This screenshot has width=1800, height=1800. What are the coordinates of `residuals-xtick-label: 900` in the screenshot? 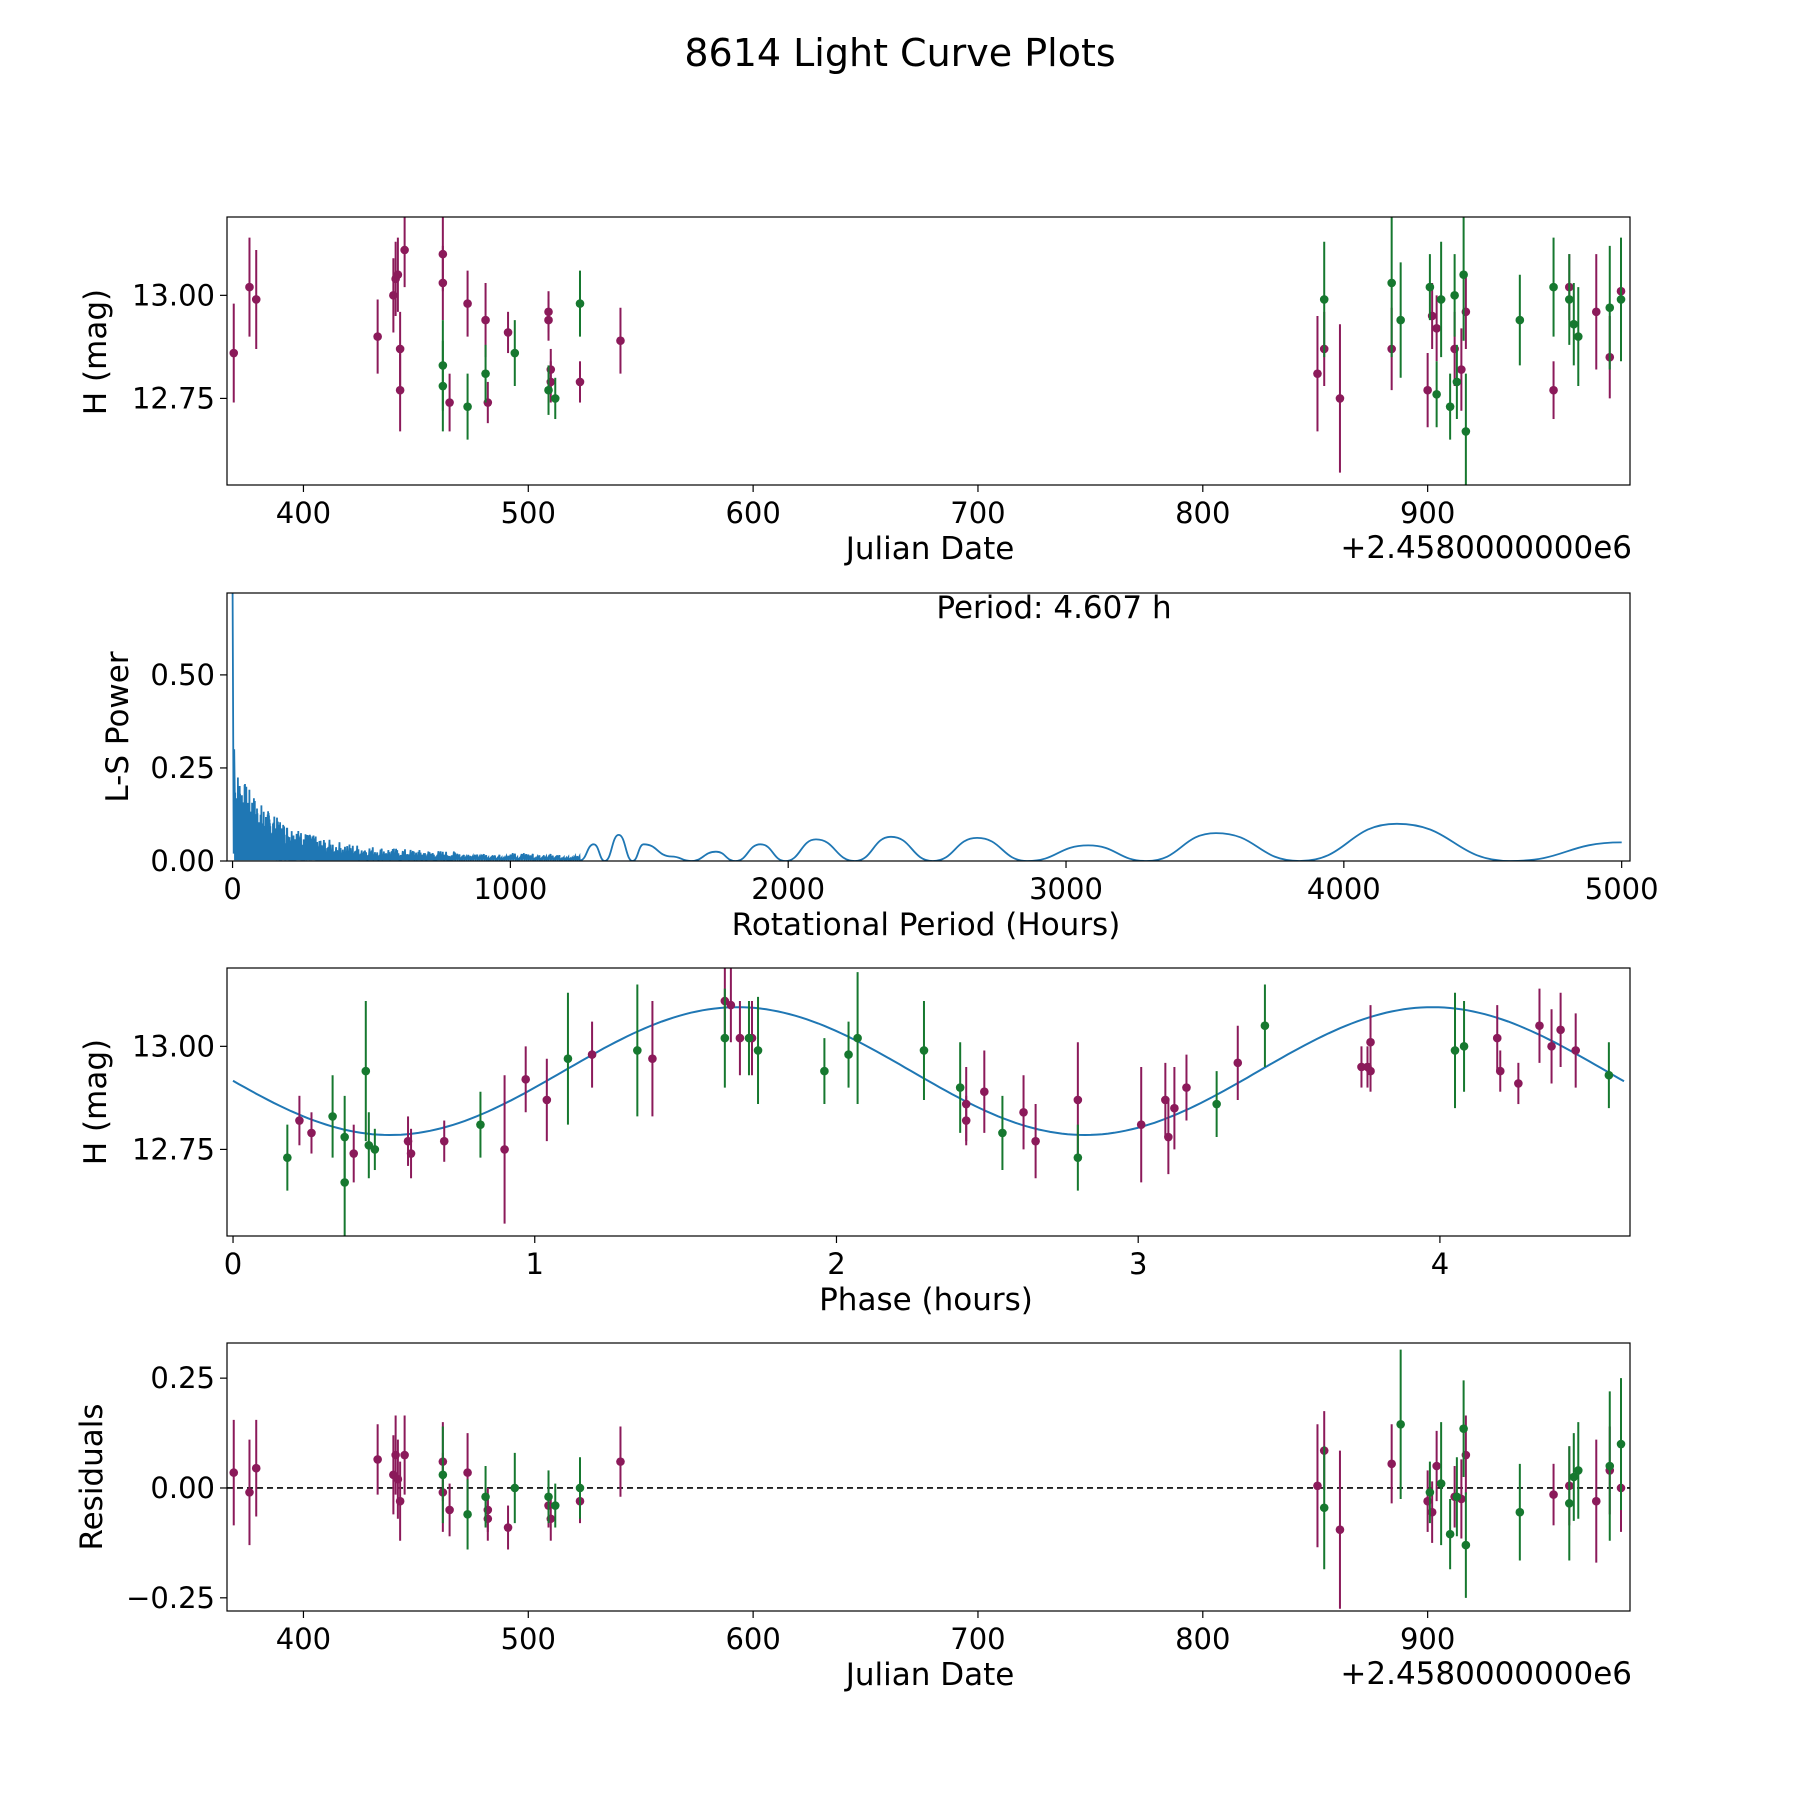 It's located at (1427, 1639).